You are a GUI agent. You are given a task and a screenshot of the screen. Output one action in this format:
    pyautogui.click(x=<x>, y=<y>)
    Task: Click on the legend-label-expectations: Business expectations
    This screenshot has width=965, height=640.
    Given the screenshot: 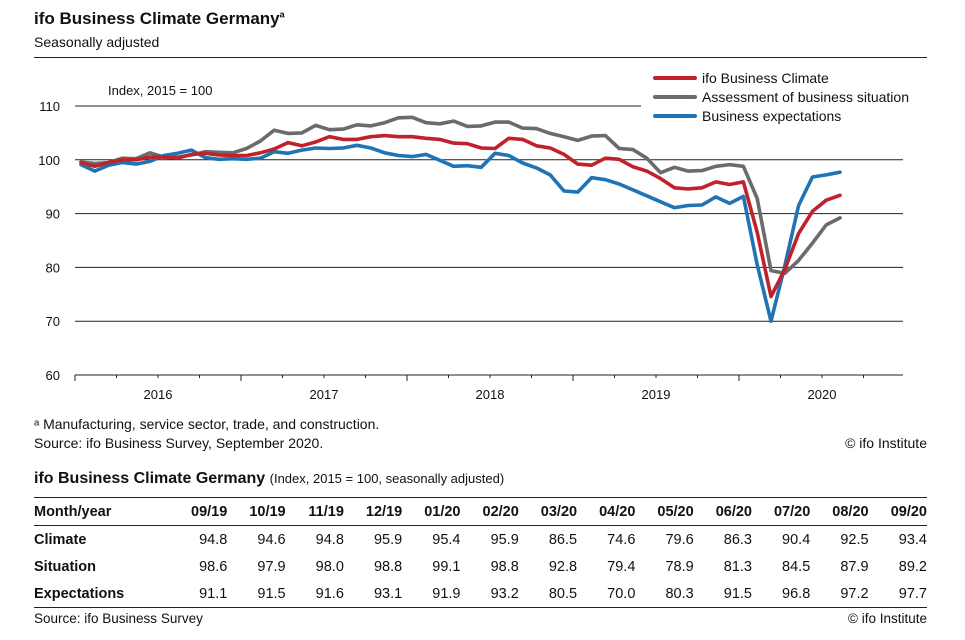 What is the action you would take?
    pyautogui.click(x=771, y=116)
    